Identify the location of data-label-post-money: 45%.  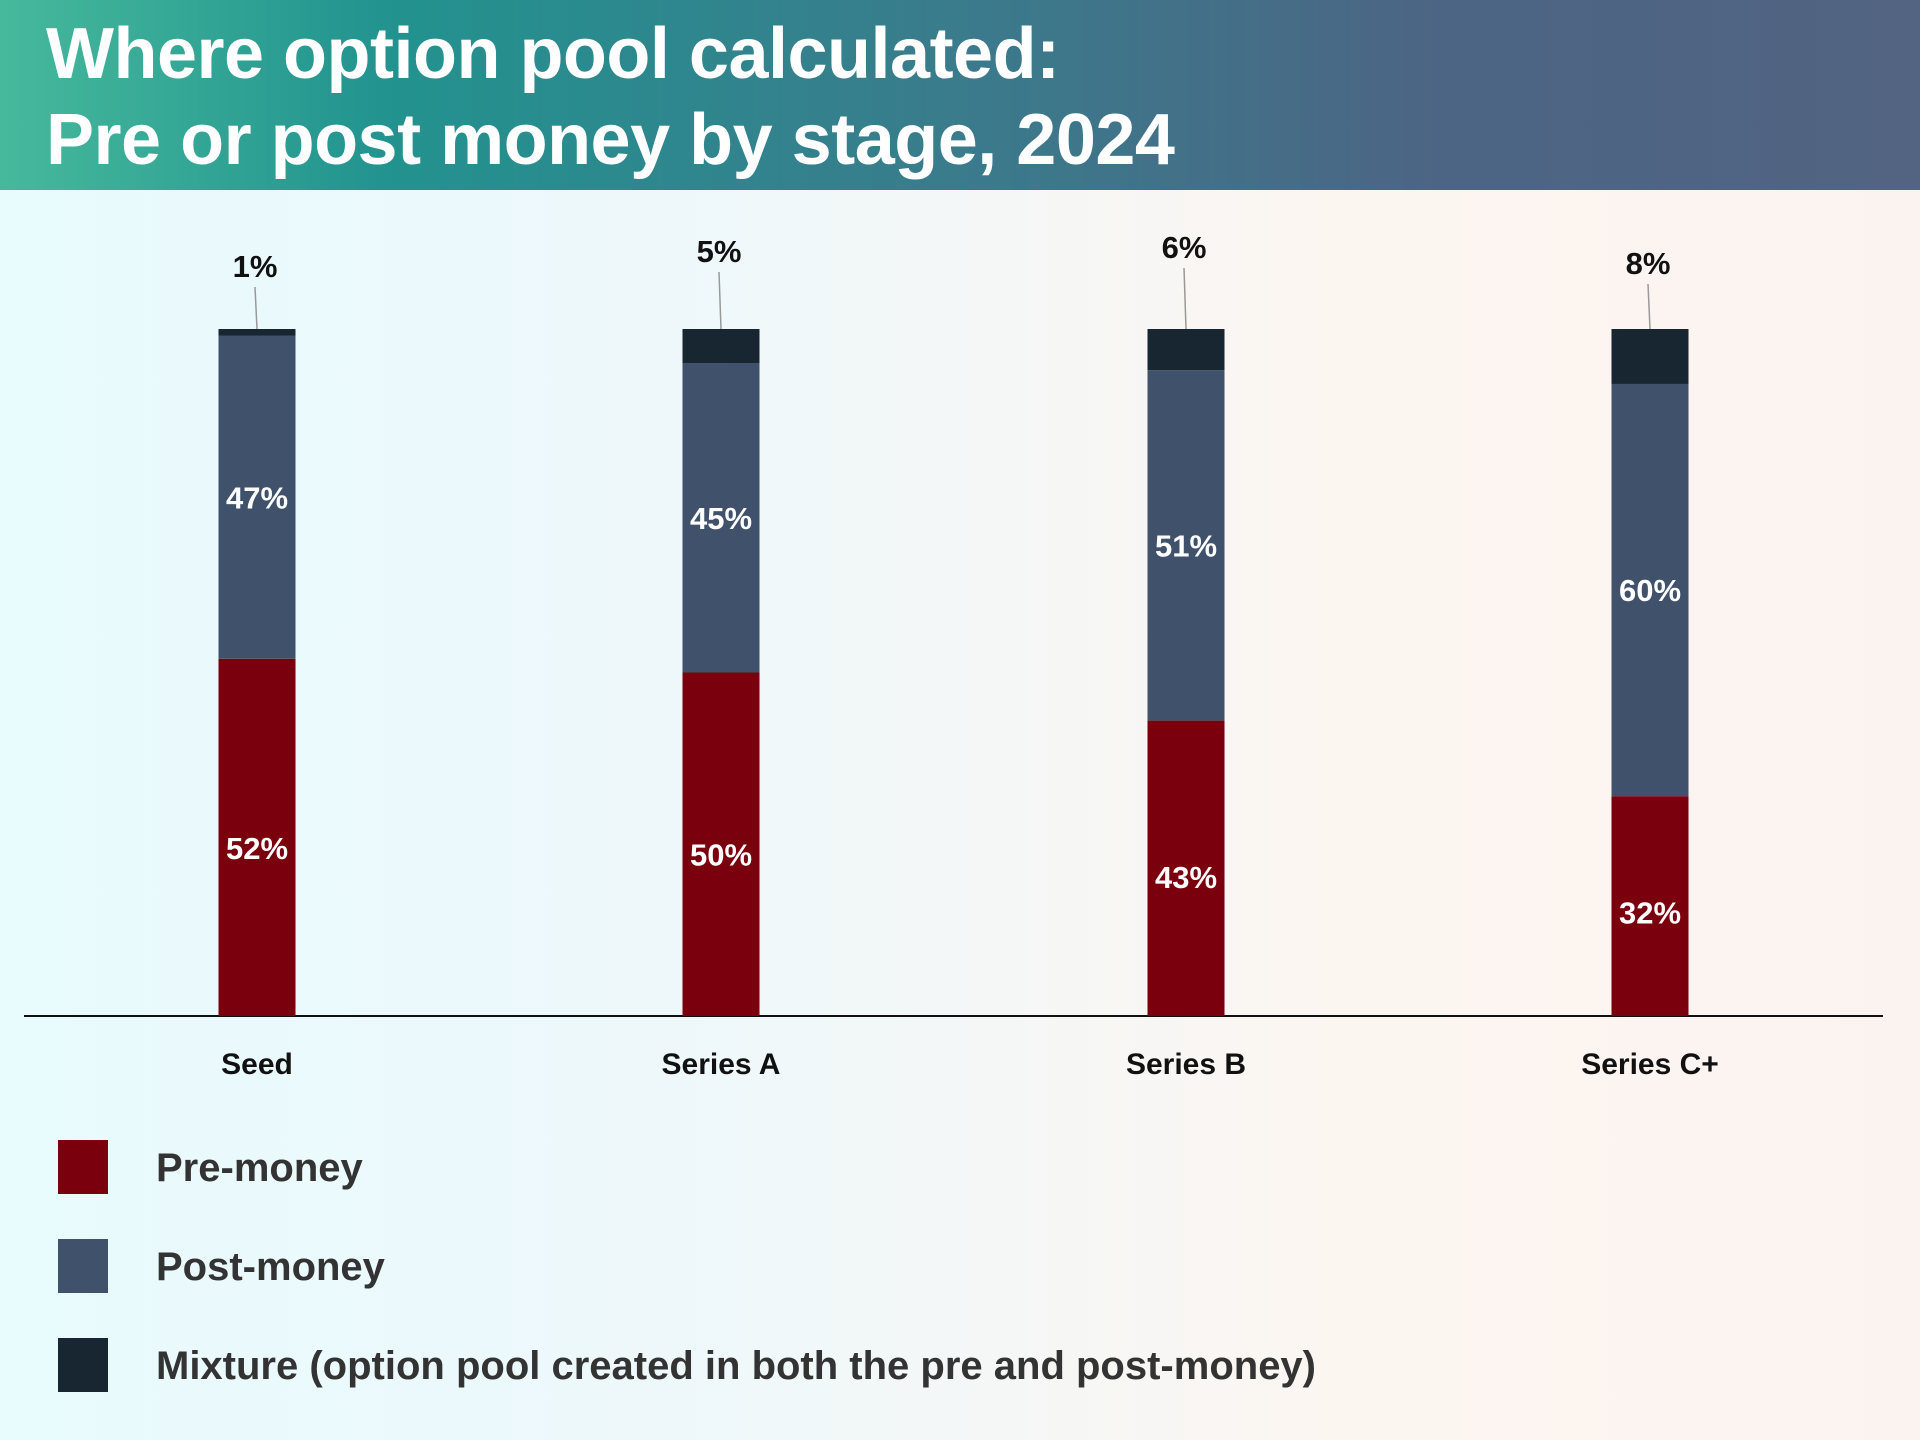
(721, 518).